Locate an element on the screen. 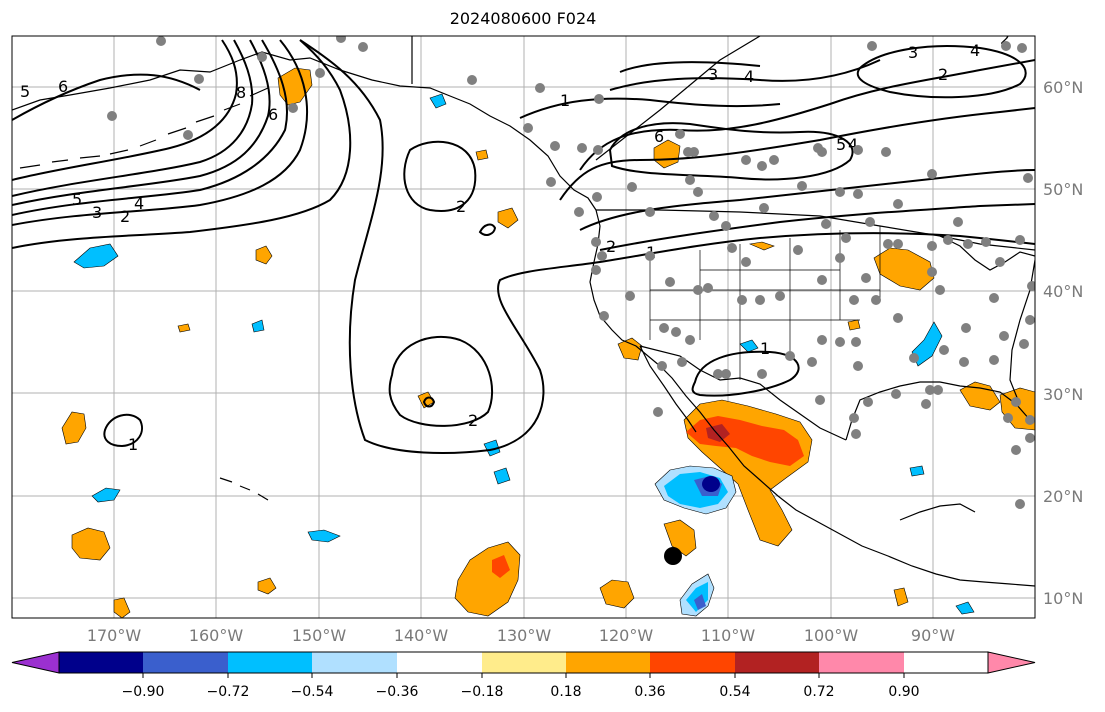 This screenshot has width=1105, height=712. lat-label-30n: 30°N is located at coordinates (1063, 394).